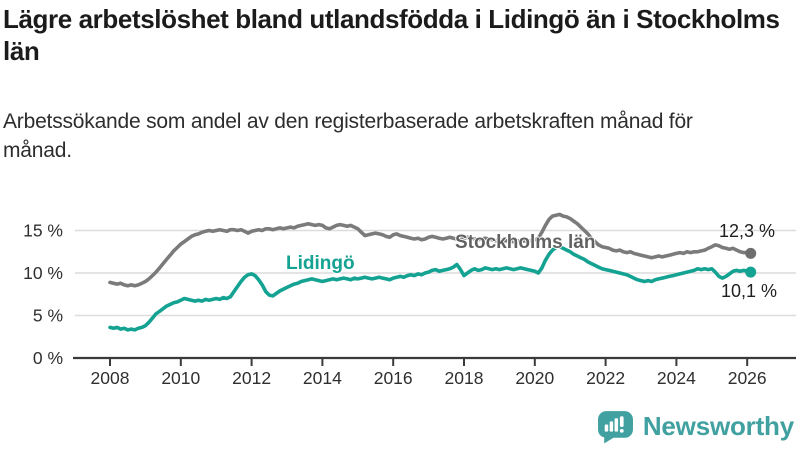 This screenshot has width=800, height=450. What do you see at coordinates (525, 242) in the screenshot?
I see `series-label-stockholms-lan: Stockholms län` at bounding box center [525, 242].